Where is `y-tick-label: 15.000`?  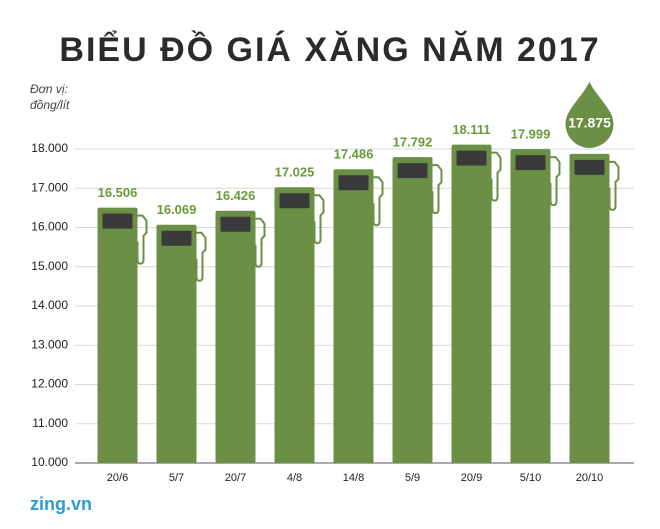 y-tick-label: 15.000 is located at coordinates (49, 266).